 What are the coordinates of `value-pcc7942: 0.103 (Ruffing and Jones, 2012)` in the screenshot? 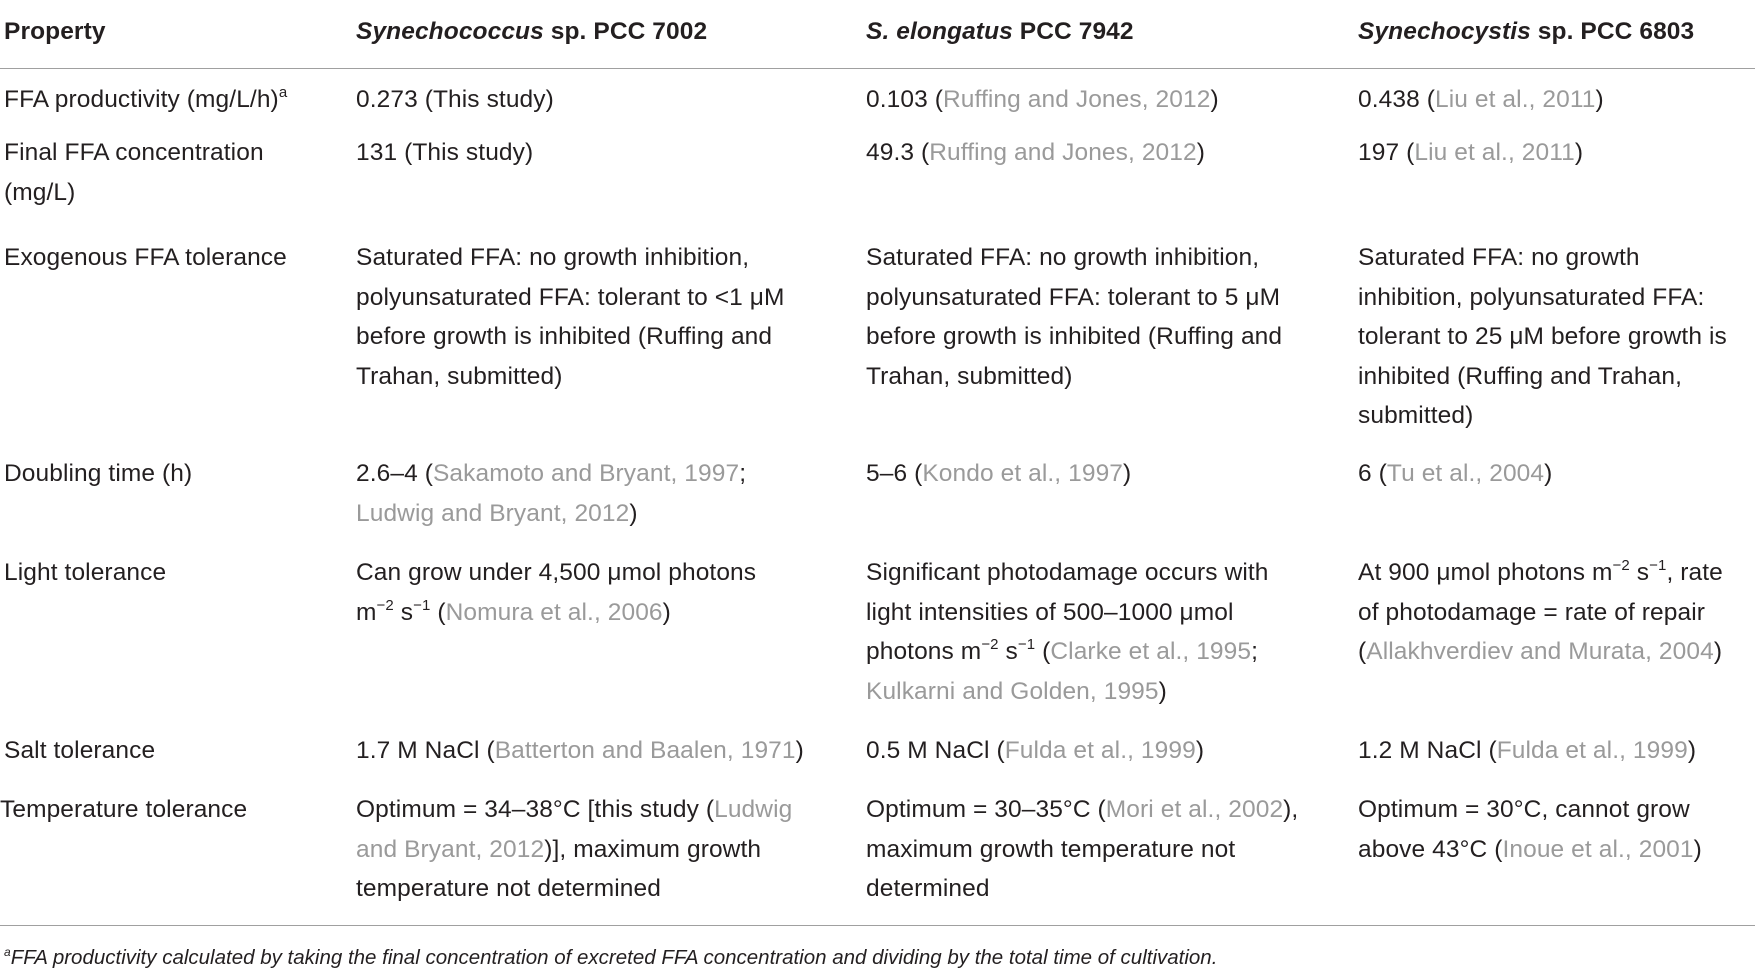 It's located at (1101, 100).